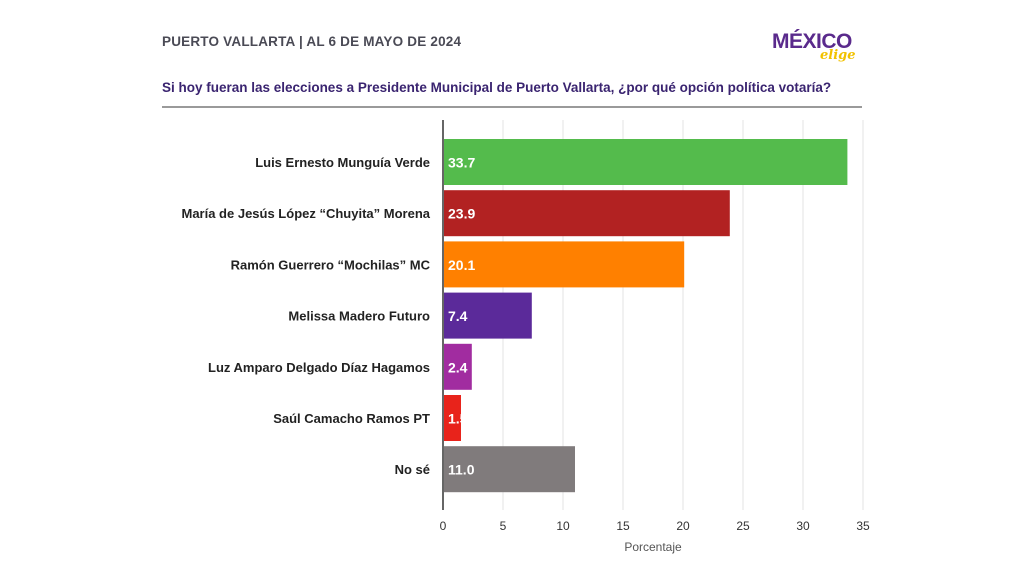 The image size is (1024, 576). I want to click on bar-value-label: 7.4, so click(458, 316).